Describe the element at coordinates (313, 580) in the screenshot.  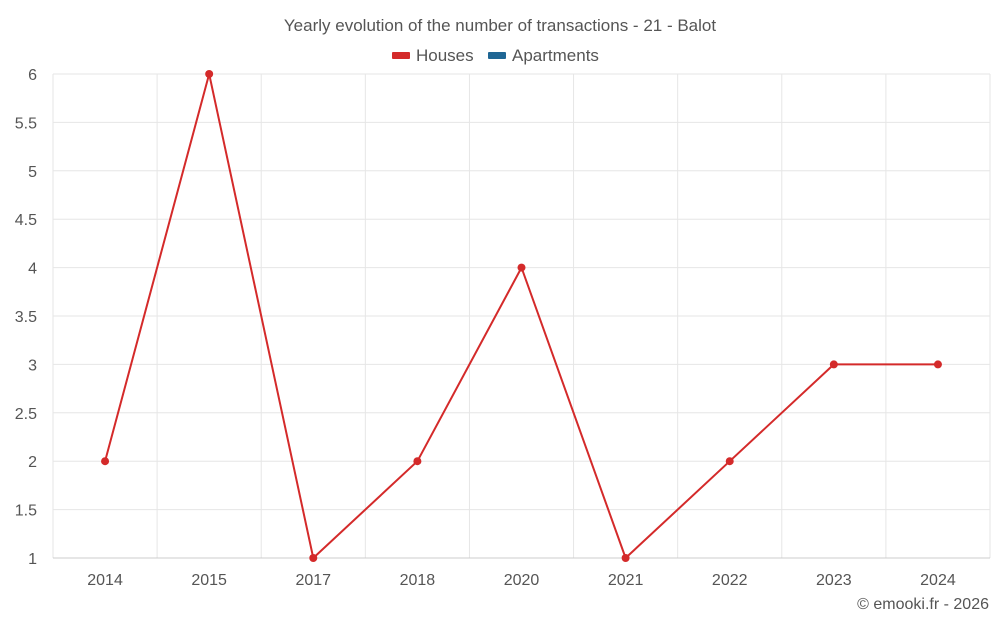
I see `x-tick-label: 2017` at that location.